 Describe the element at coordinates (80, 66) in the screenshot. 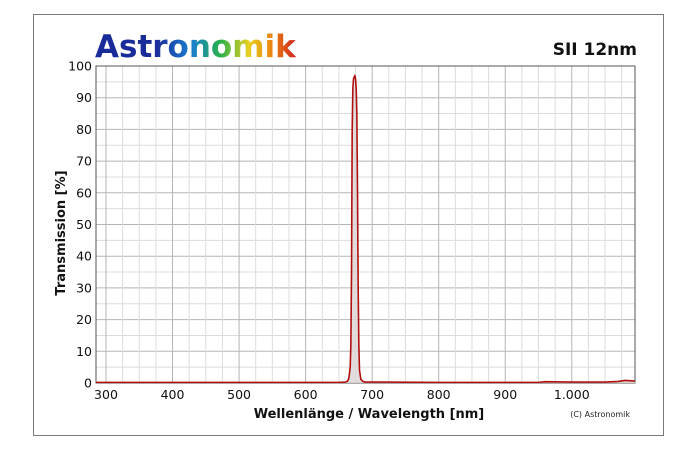

I see `y-tick-label: 100` at that location.